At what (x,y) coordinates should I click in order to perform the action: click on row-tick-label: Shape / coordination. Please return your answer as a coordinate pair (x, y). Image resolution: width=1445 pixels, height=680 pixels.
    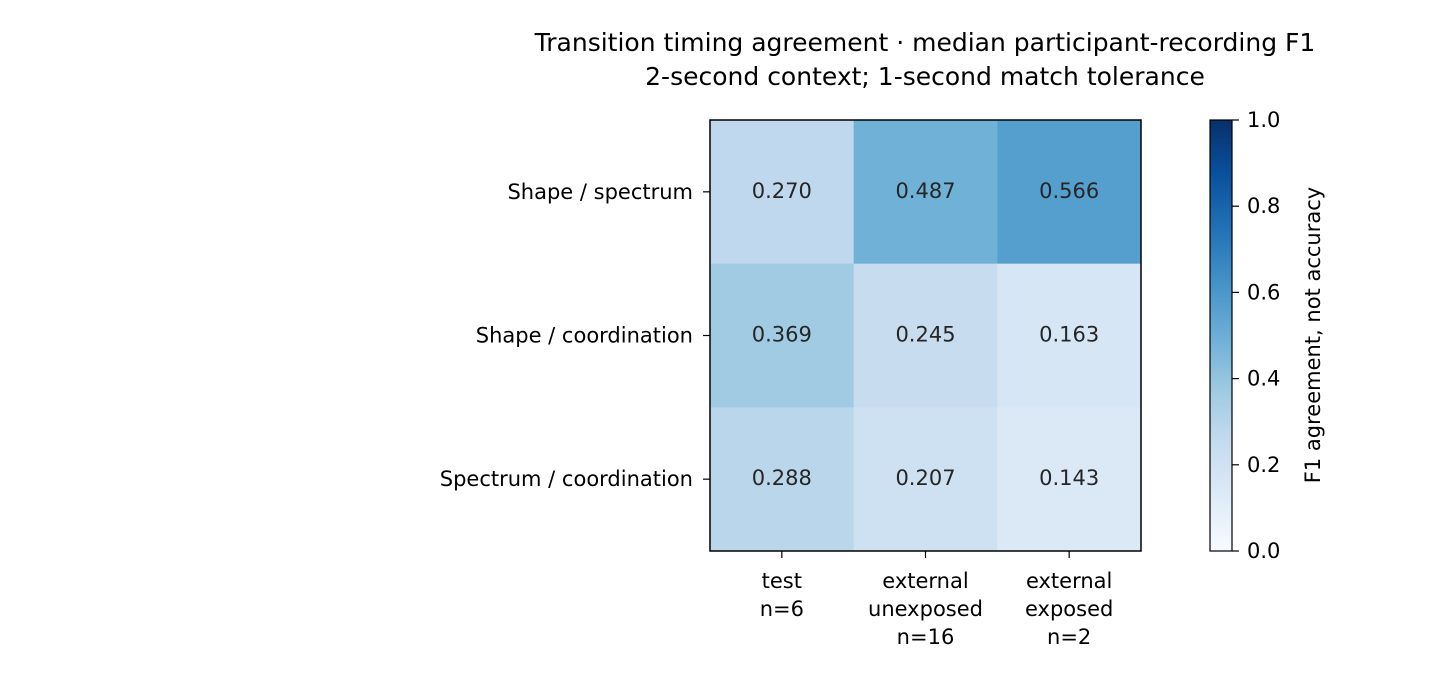
    Looking at the image, I should click on (584, 336).